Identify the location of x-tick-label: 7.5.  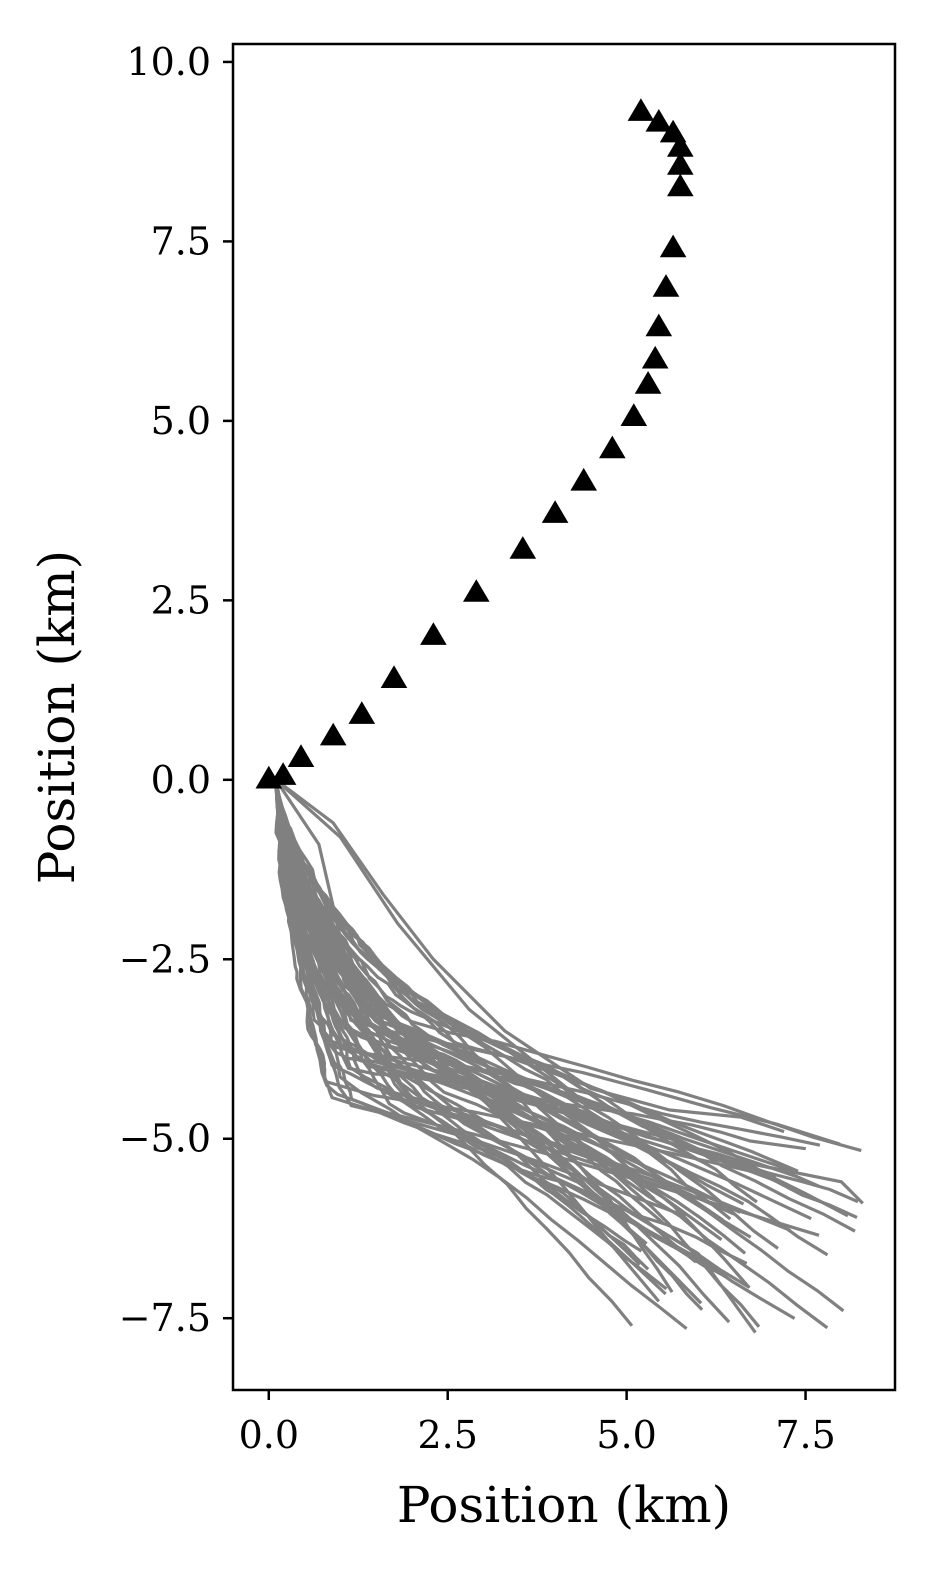
(805, 1435).